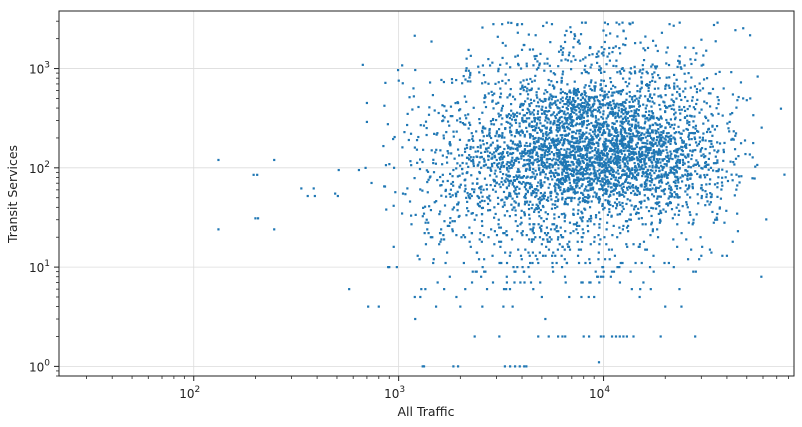  Describe the element at coordinates (39, 366) in the screenshot. I see `y-tick-label: 100` at that location.